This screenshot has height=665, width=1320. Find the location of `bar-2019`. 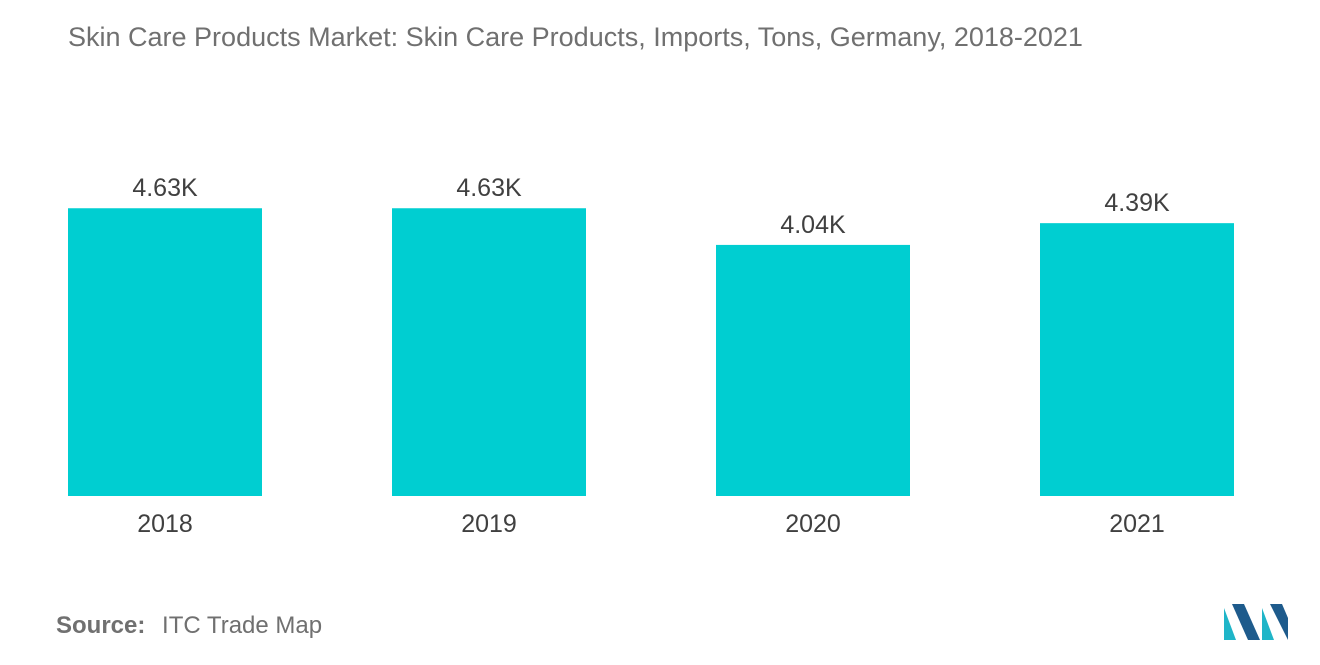

bar-2019 is located at coordinates (489, 352).